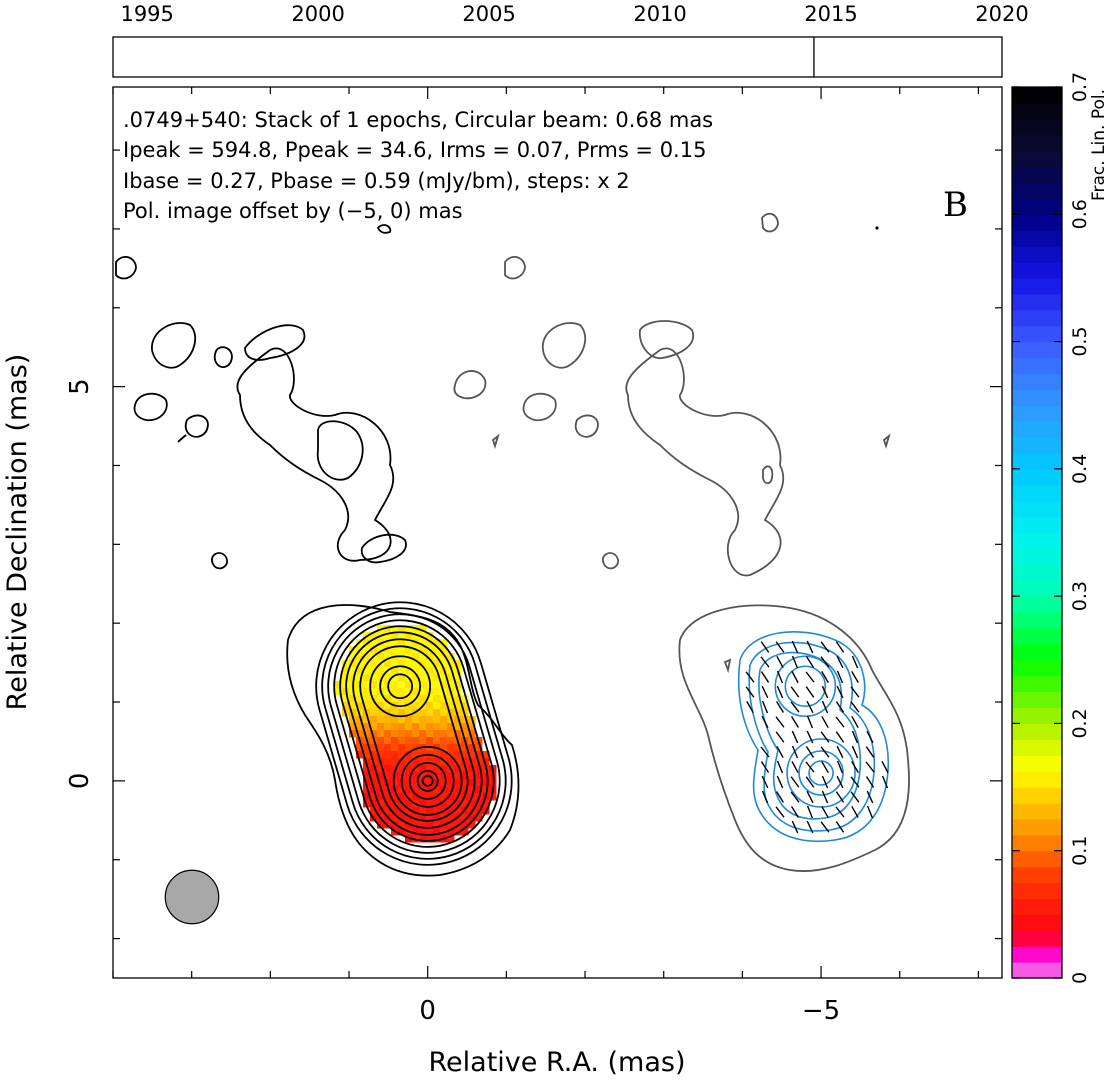 The height and width of the screenshot is (1085, 1111). I want to click on x-tick-label: 0, so click(427, 1011).